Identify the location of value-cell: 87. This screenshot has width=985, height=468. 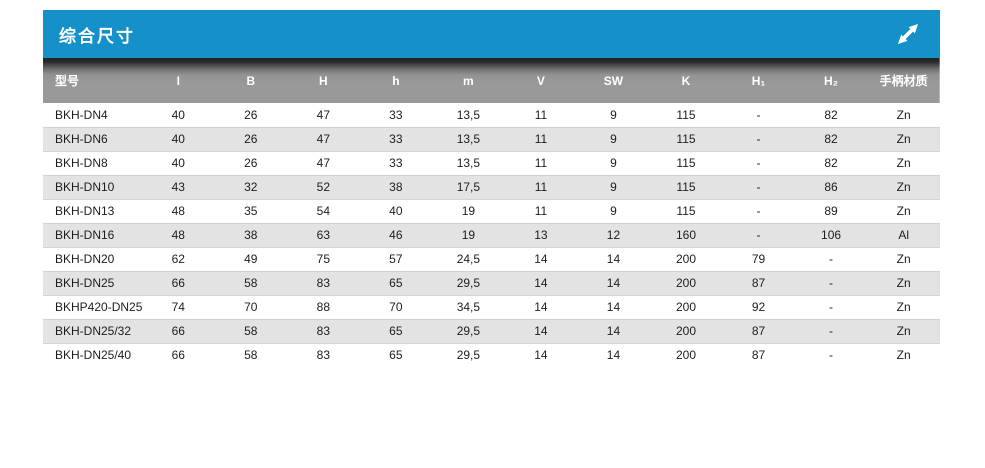
(758, 331).